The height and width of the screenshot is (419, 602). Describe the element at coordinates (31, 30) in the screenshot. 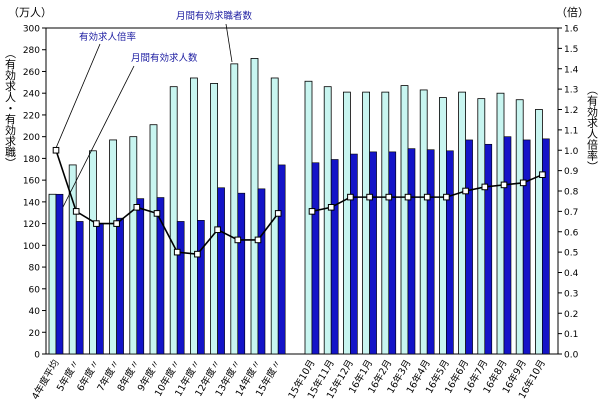

I see `y-left-tick-label: 300` at that location.